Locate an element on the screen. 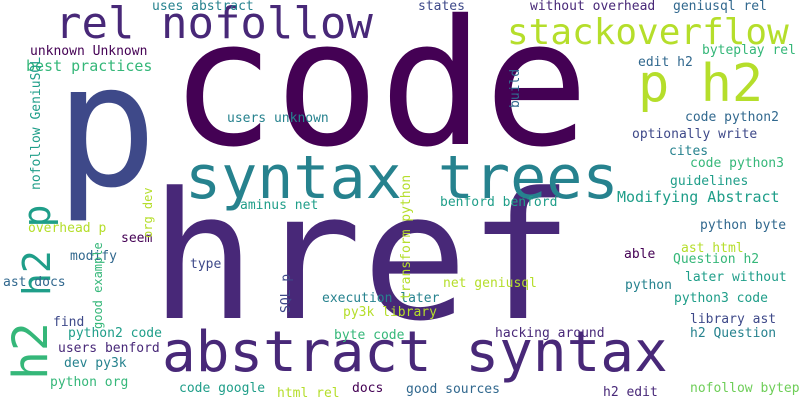 The image size is (800, 400). word-unknown-unknown: unknown Unknown is located at coordinates (89, 51).